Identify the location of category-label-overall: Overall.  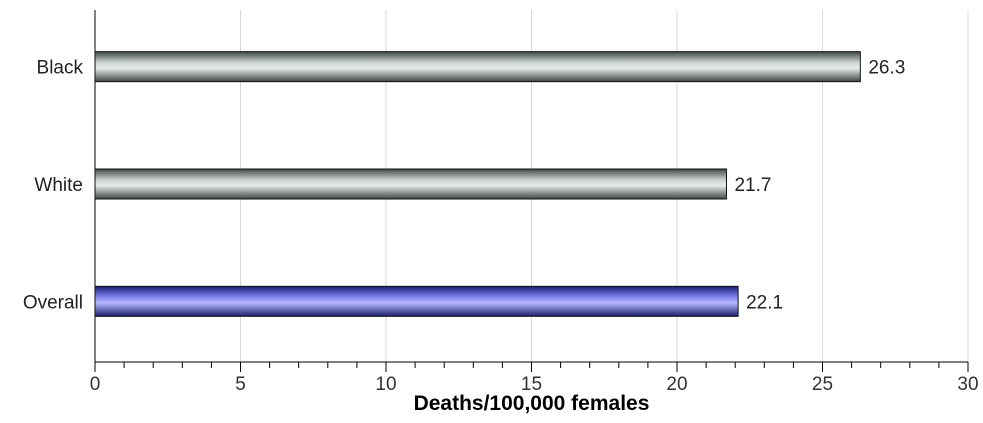
(53, 302).